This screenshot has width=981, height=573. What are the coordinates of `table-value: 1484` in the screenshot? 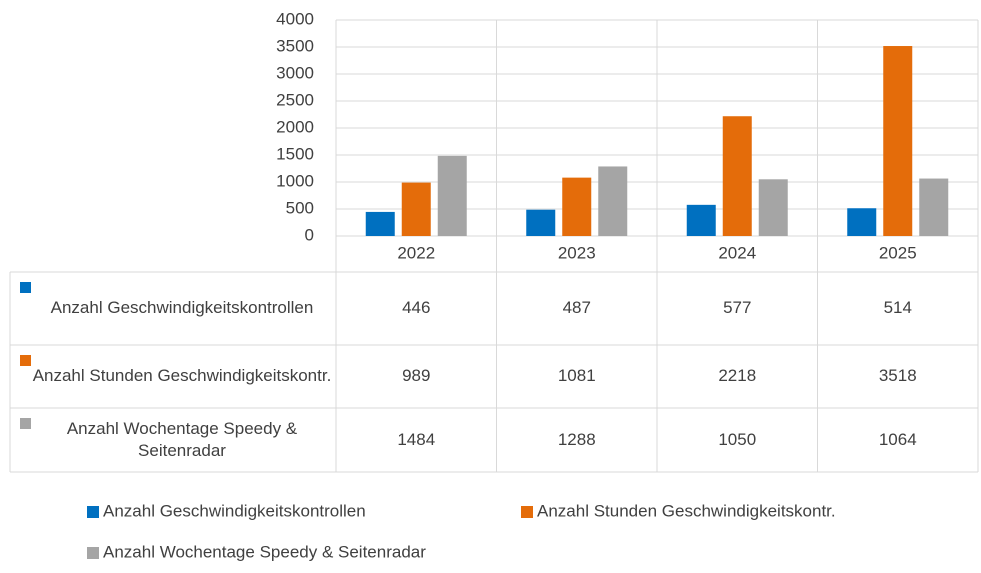 It's located at (416, 439).